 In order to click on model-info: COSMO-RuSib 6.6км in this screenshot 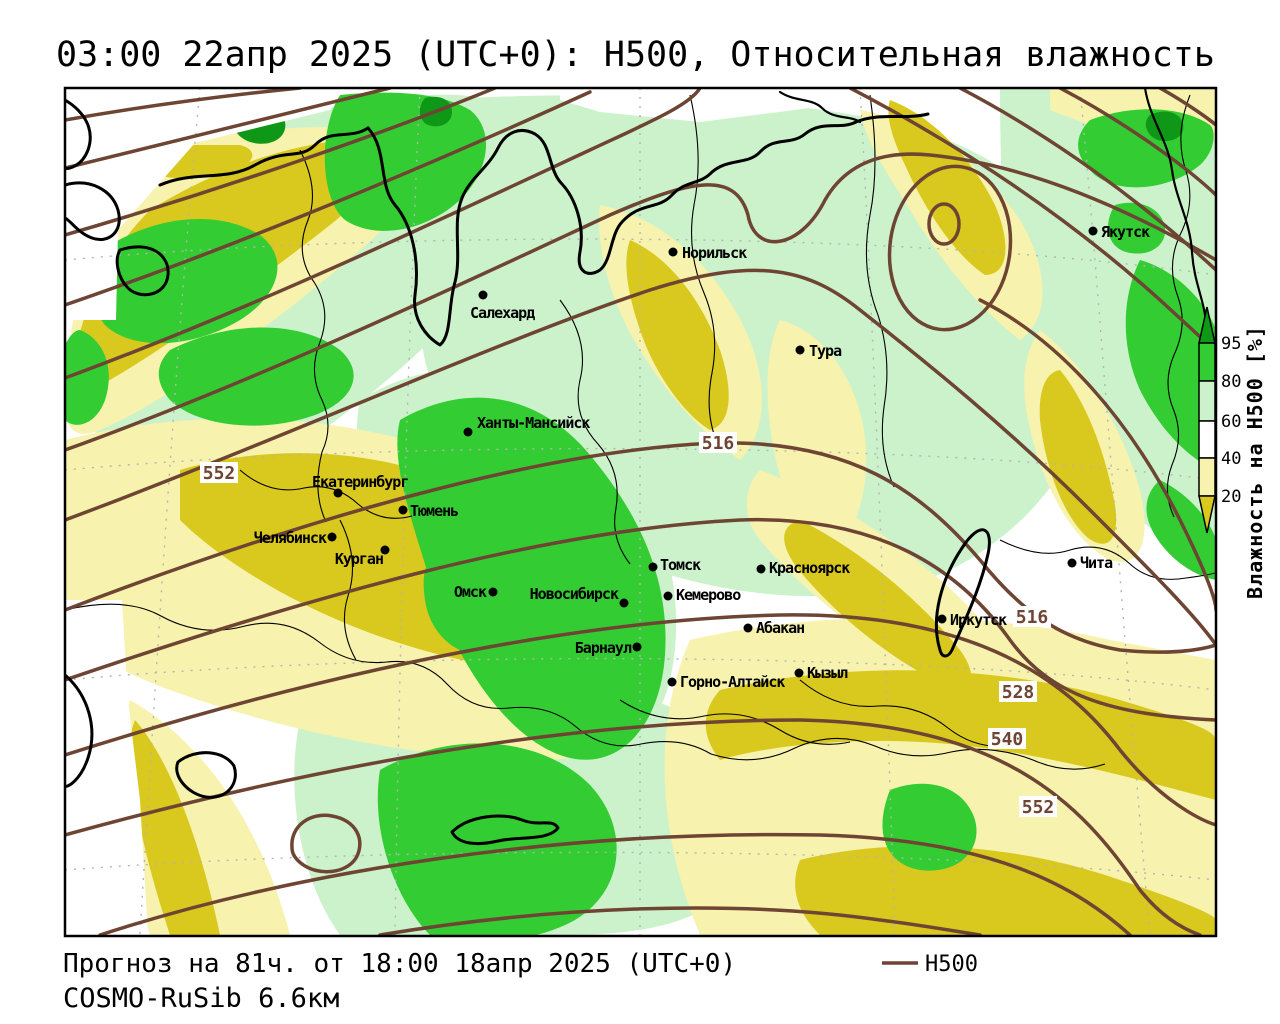, I will do `click(201, 998)`.